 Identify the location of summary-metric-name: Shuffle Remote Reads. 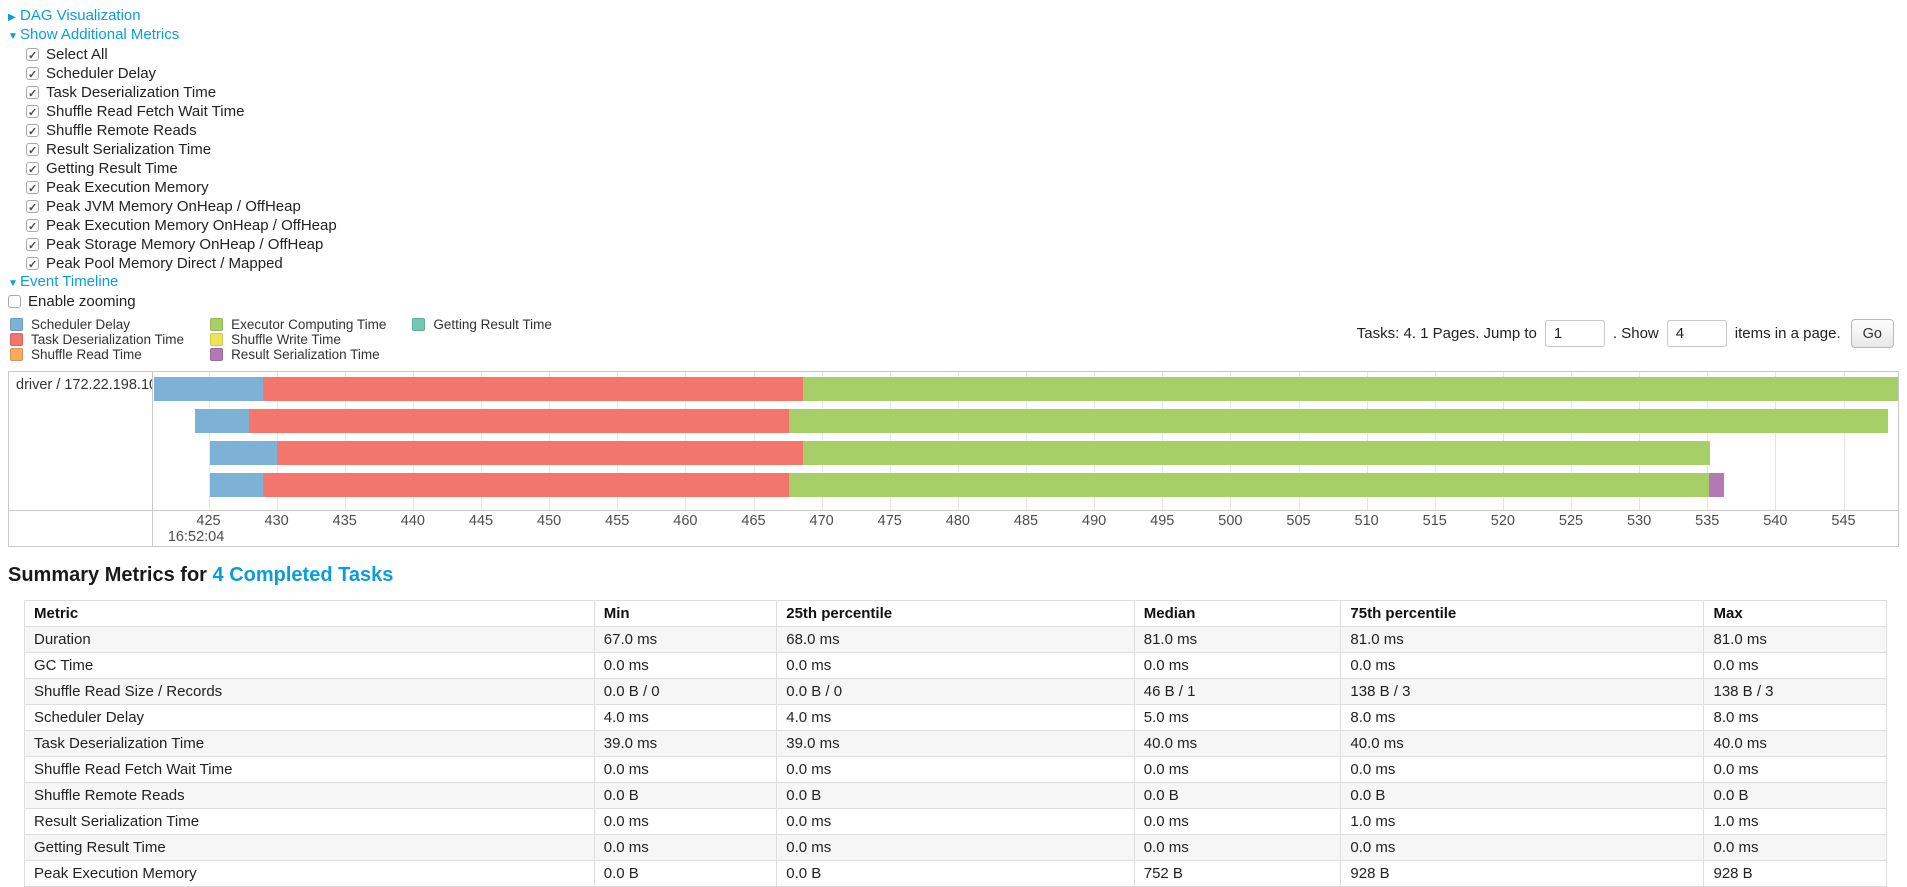
(309, 795).